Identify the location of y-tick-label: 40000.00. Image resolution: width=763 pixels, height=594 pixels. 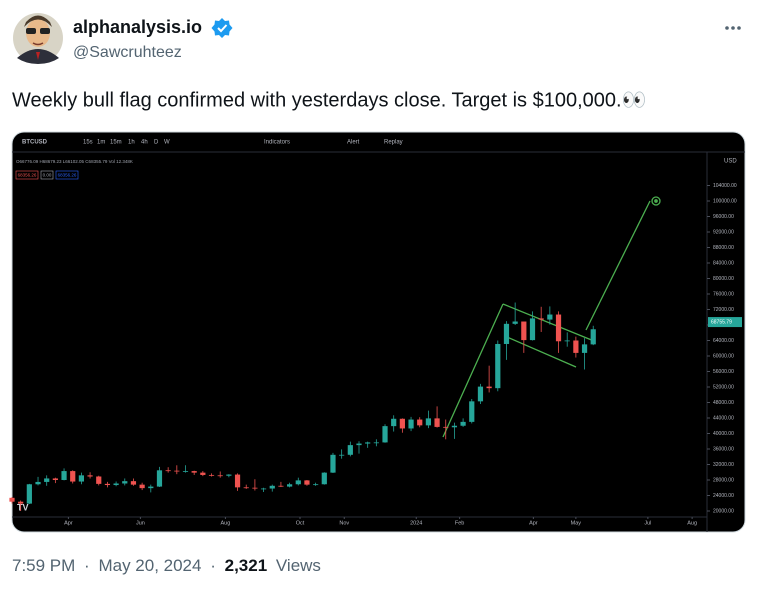
(723, 434).